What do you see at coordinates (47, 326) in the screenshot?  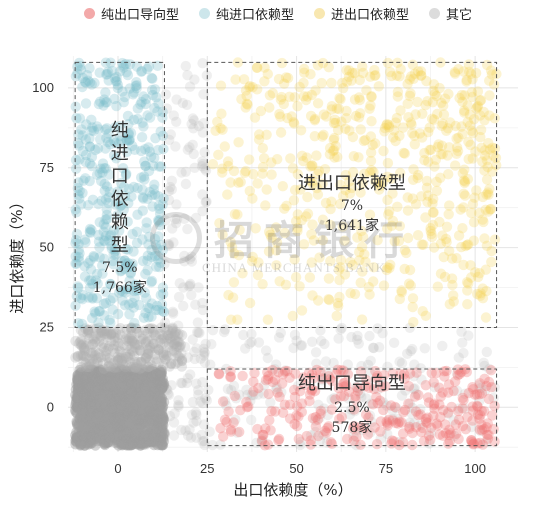 I see `y-tick-label: 25` at bounding box center [47, 326].